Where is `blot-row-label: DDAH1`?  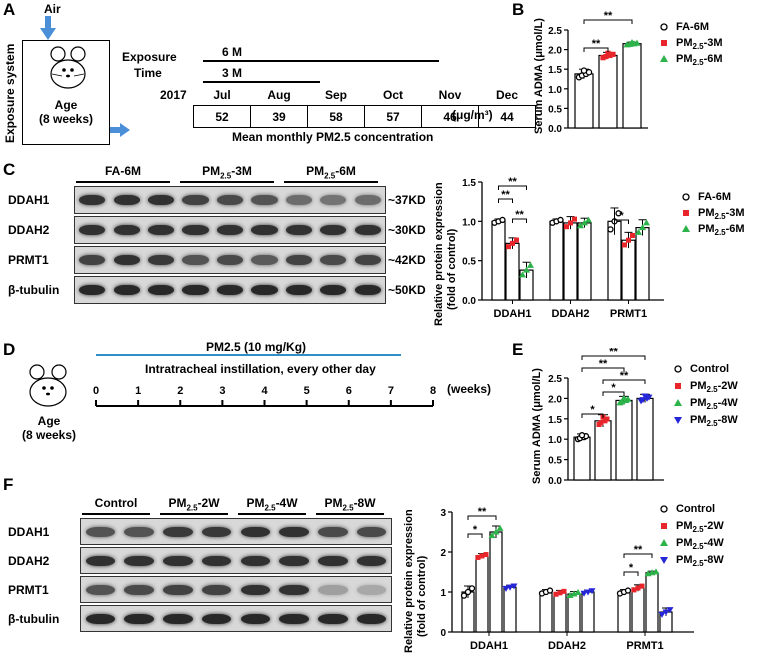
blot-row-label: DDAH1 is located at coordinates (29, 200).